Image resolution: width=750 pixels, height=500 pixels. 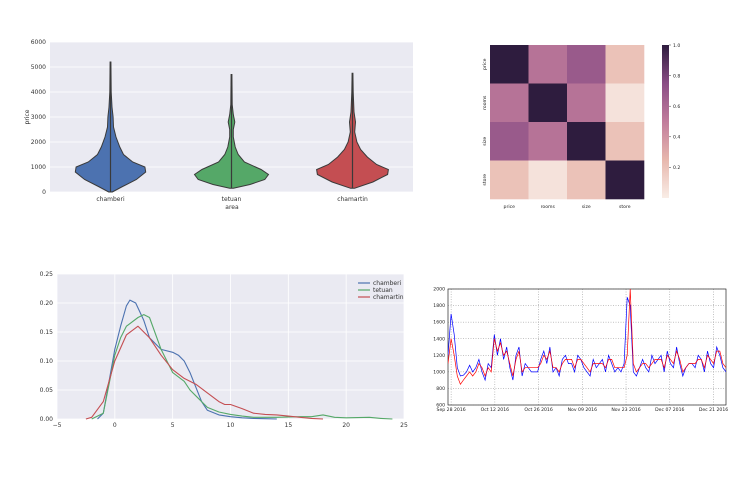 I want to click on kde-x-tick-label: 15, so click(x=289, y=425).